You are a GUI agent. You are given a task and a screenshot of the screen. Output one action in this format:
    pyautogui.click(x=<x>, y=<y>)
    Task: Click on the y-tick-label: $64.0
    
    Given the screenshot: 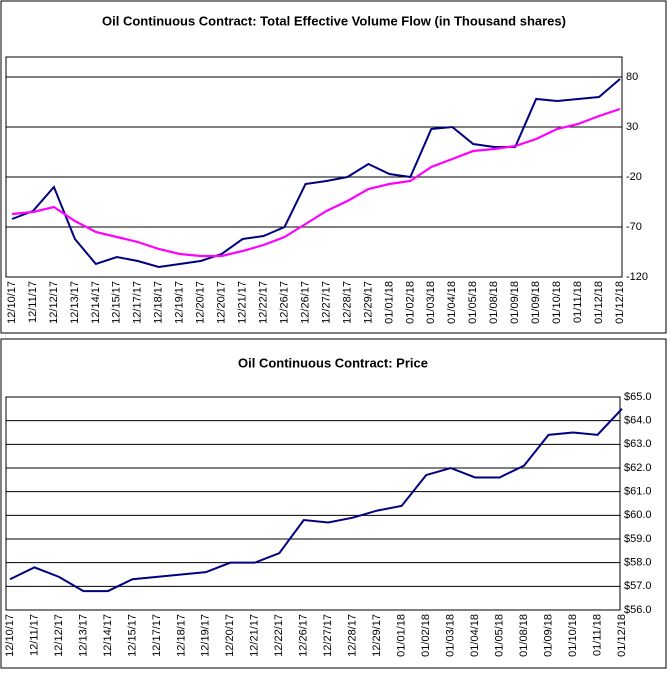 What is the action you would take?
    pyautogui.click(x=638, y=421)
    